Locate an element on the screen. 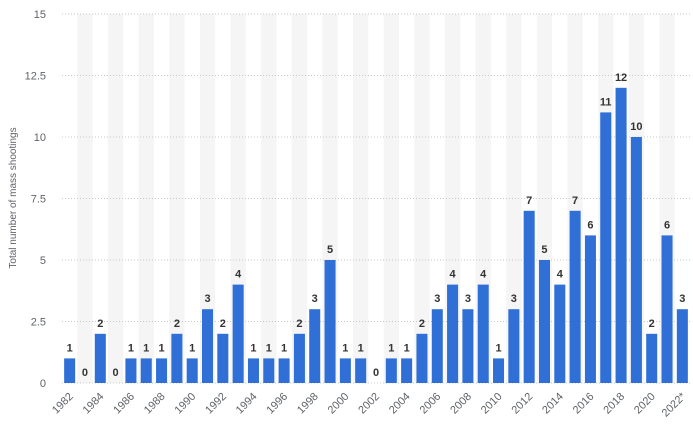  y-axis-title: Total number of mass shootings is located at coordinates (13, 197).